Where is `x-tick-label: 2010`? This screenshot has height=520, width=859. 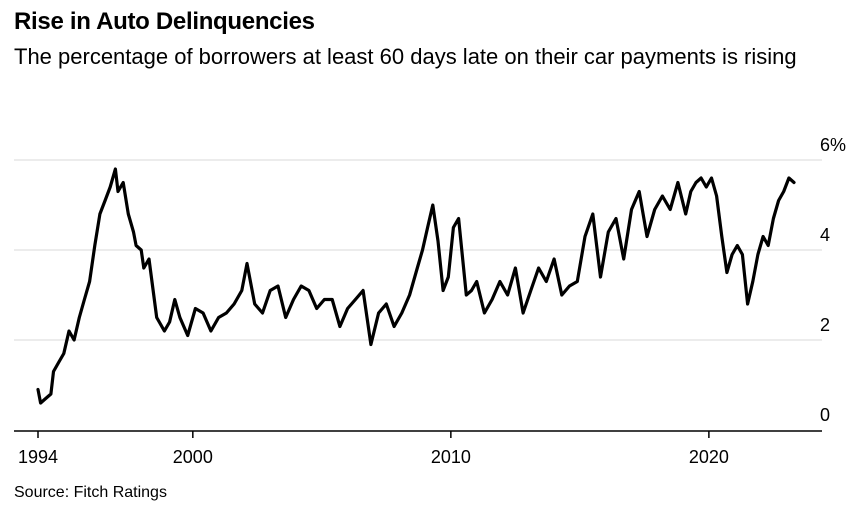
x-tick-label: 2010 is located at coordinates (451, 457).